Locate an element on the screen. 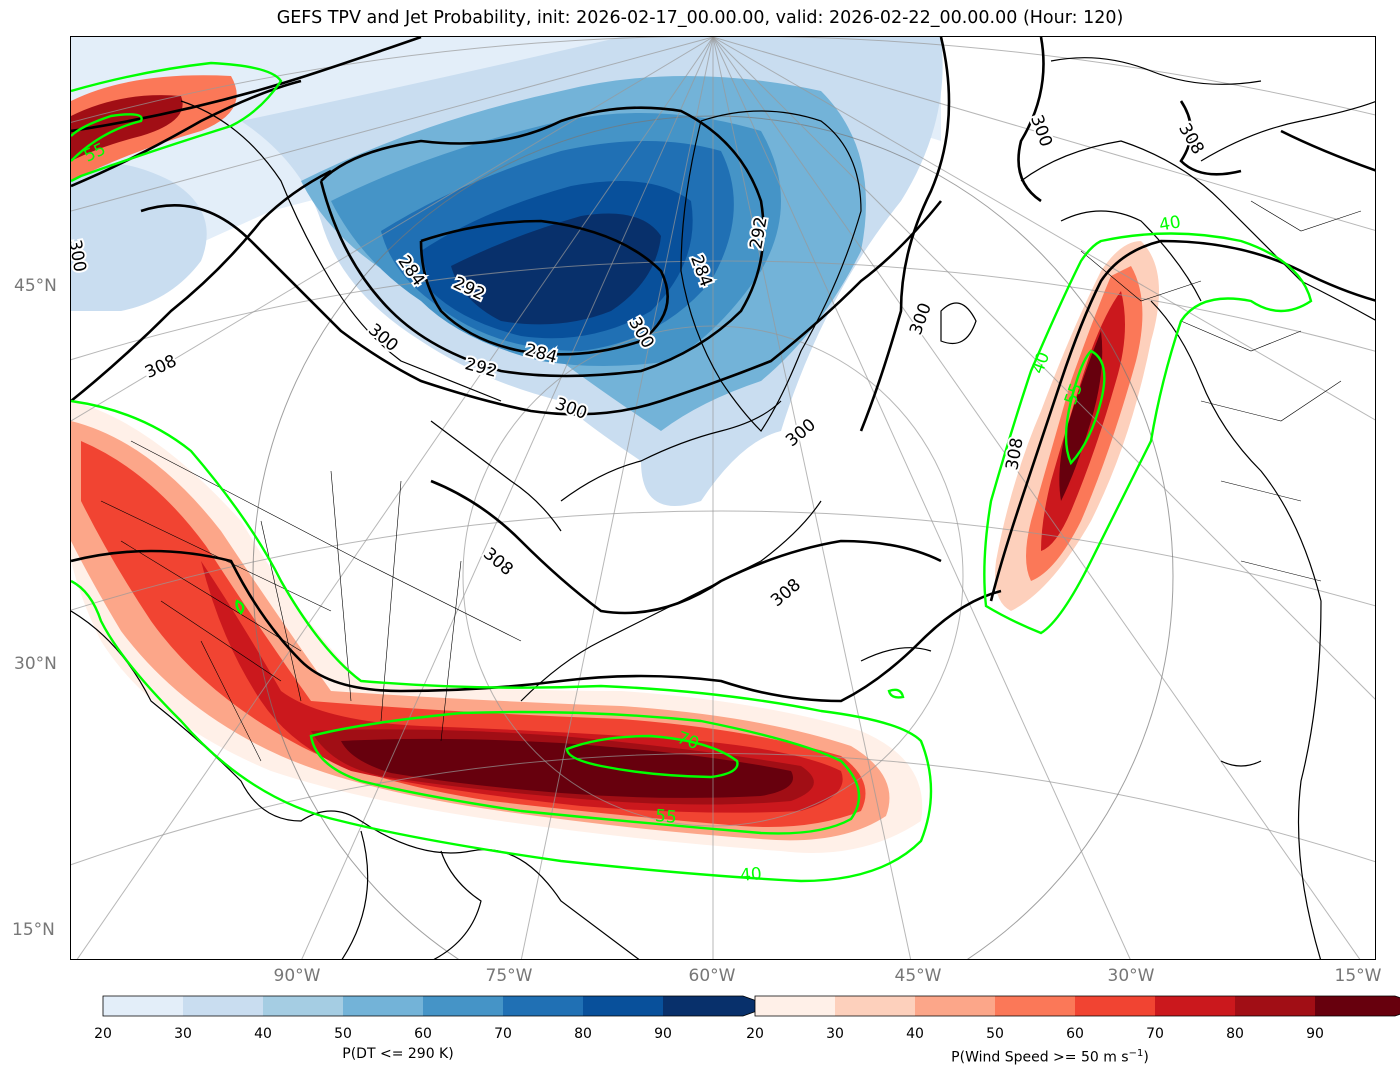  tpv-colorbar-tick: 60 is located at coordinates (423, 1034).